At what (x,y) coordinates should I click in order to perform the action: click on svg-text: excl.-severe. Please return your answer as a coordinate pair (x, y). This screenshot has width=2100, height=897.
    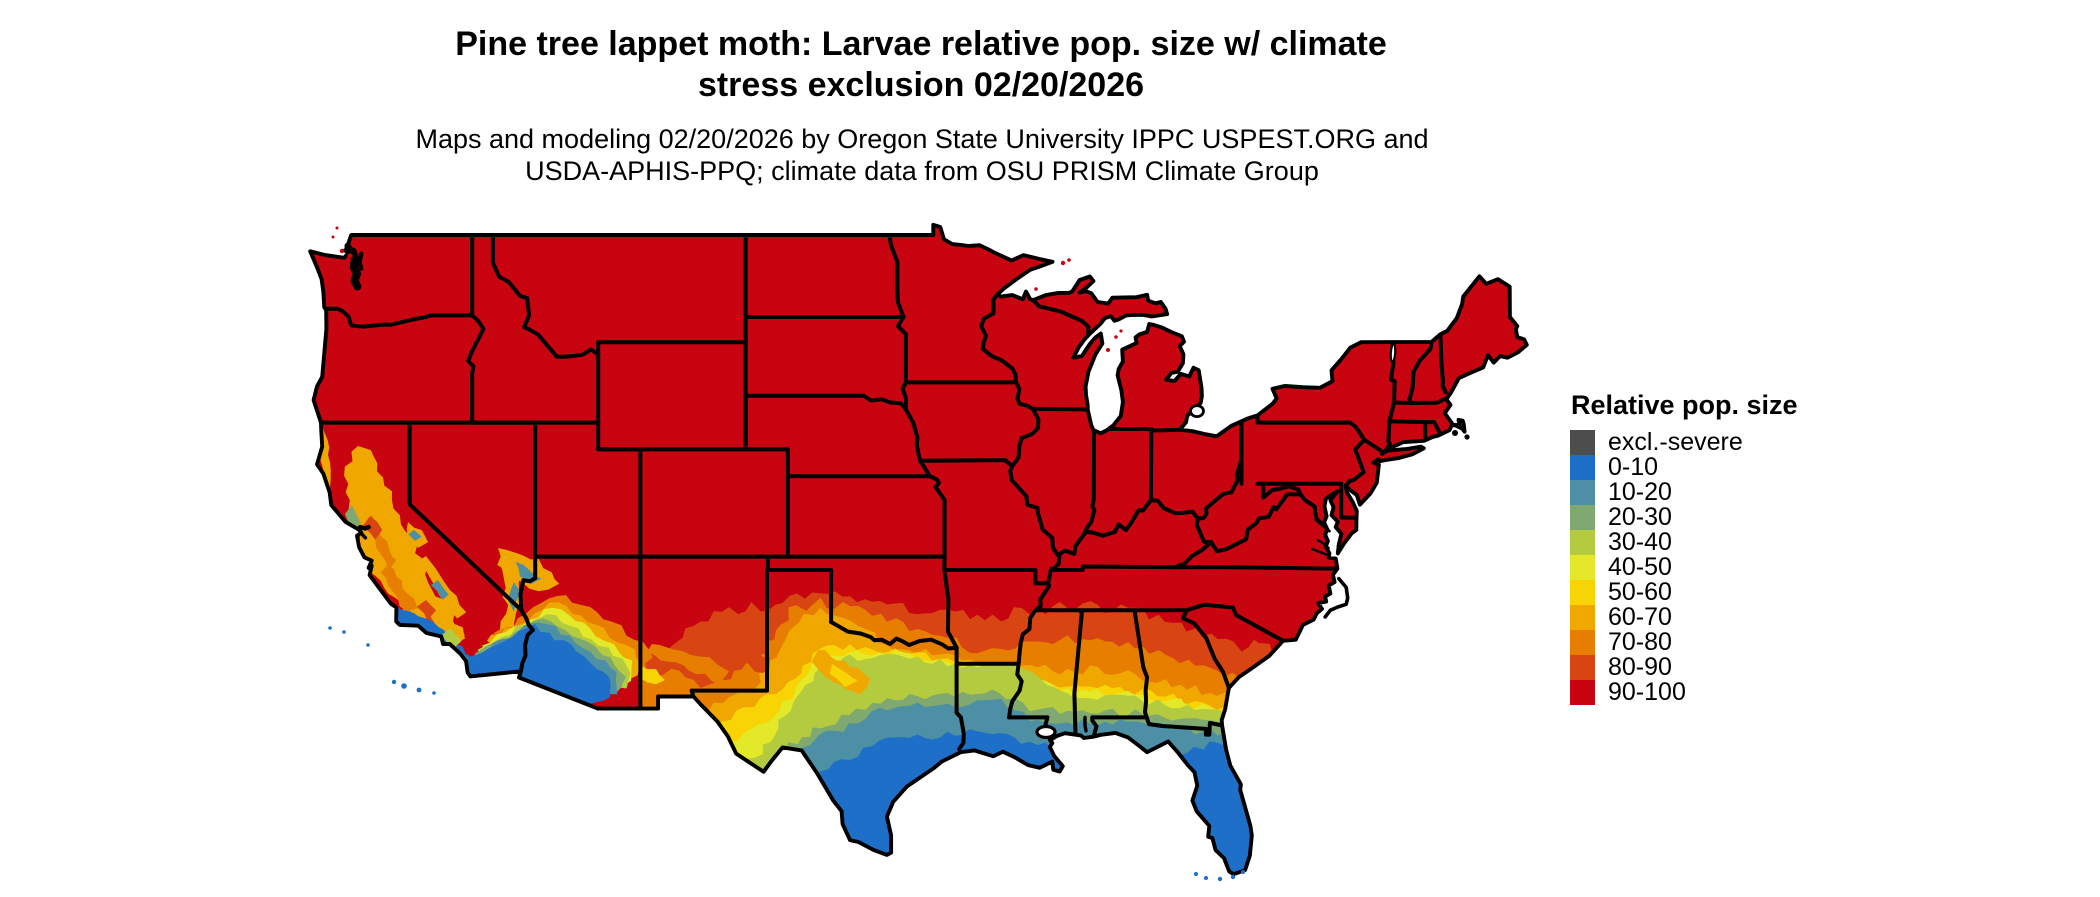
    Looking at the image, I should click on (1675, 442).